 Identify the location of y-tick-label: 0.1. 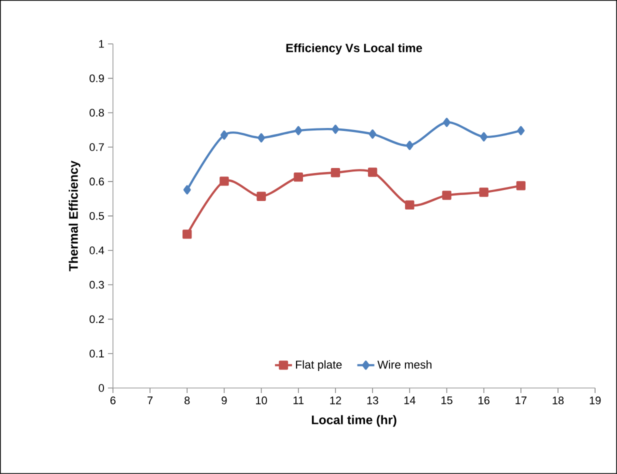
(97, 354).